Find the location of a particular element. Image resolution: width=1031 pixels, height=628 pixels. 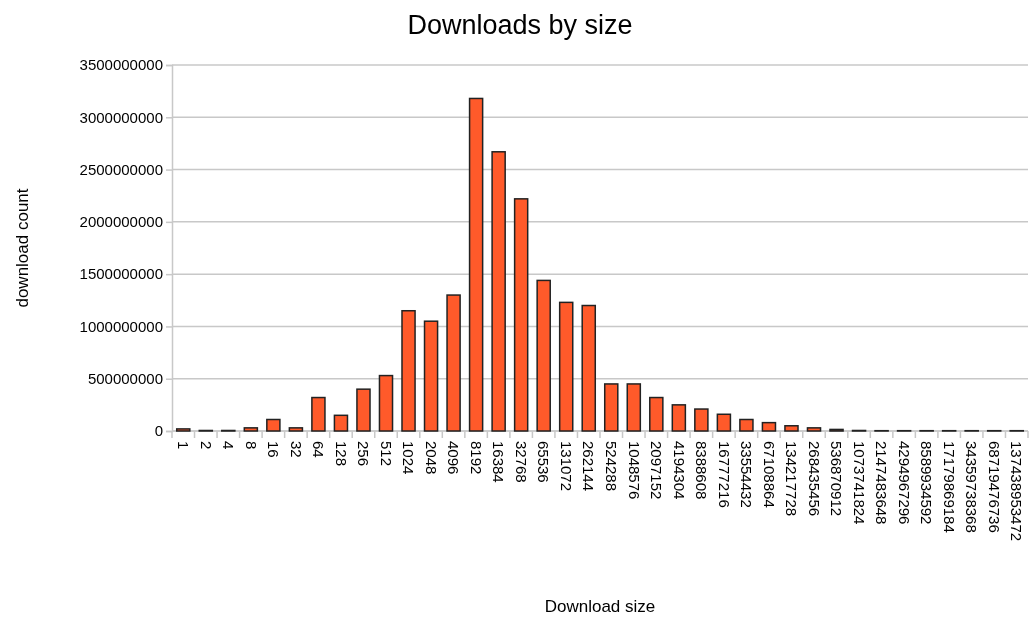

y-axis-title: download count is located at coordinates (22, 248).